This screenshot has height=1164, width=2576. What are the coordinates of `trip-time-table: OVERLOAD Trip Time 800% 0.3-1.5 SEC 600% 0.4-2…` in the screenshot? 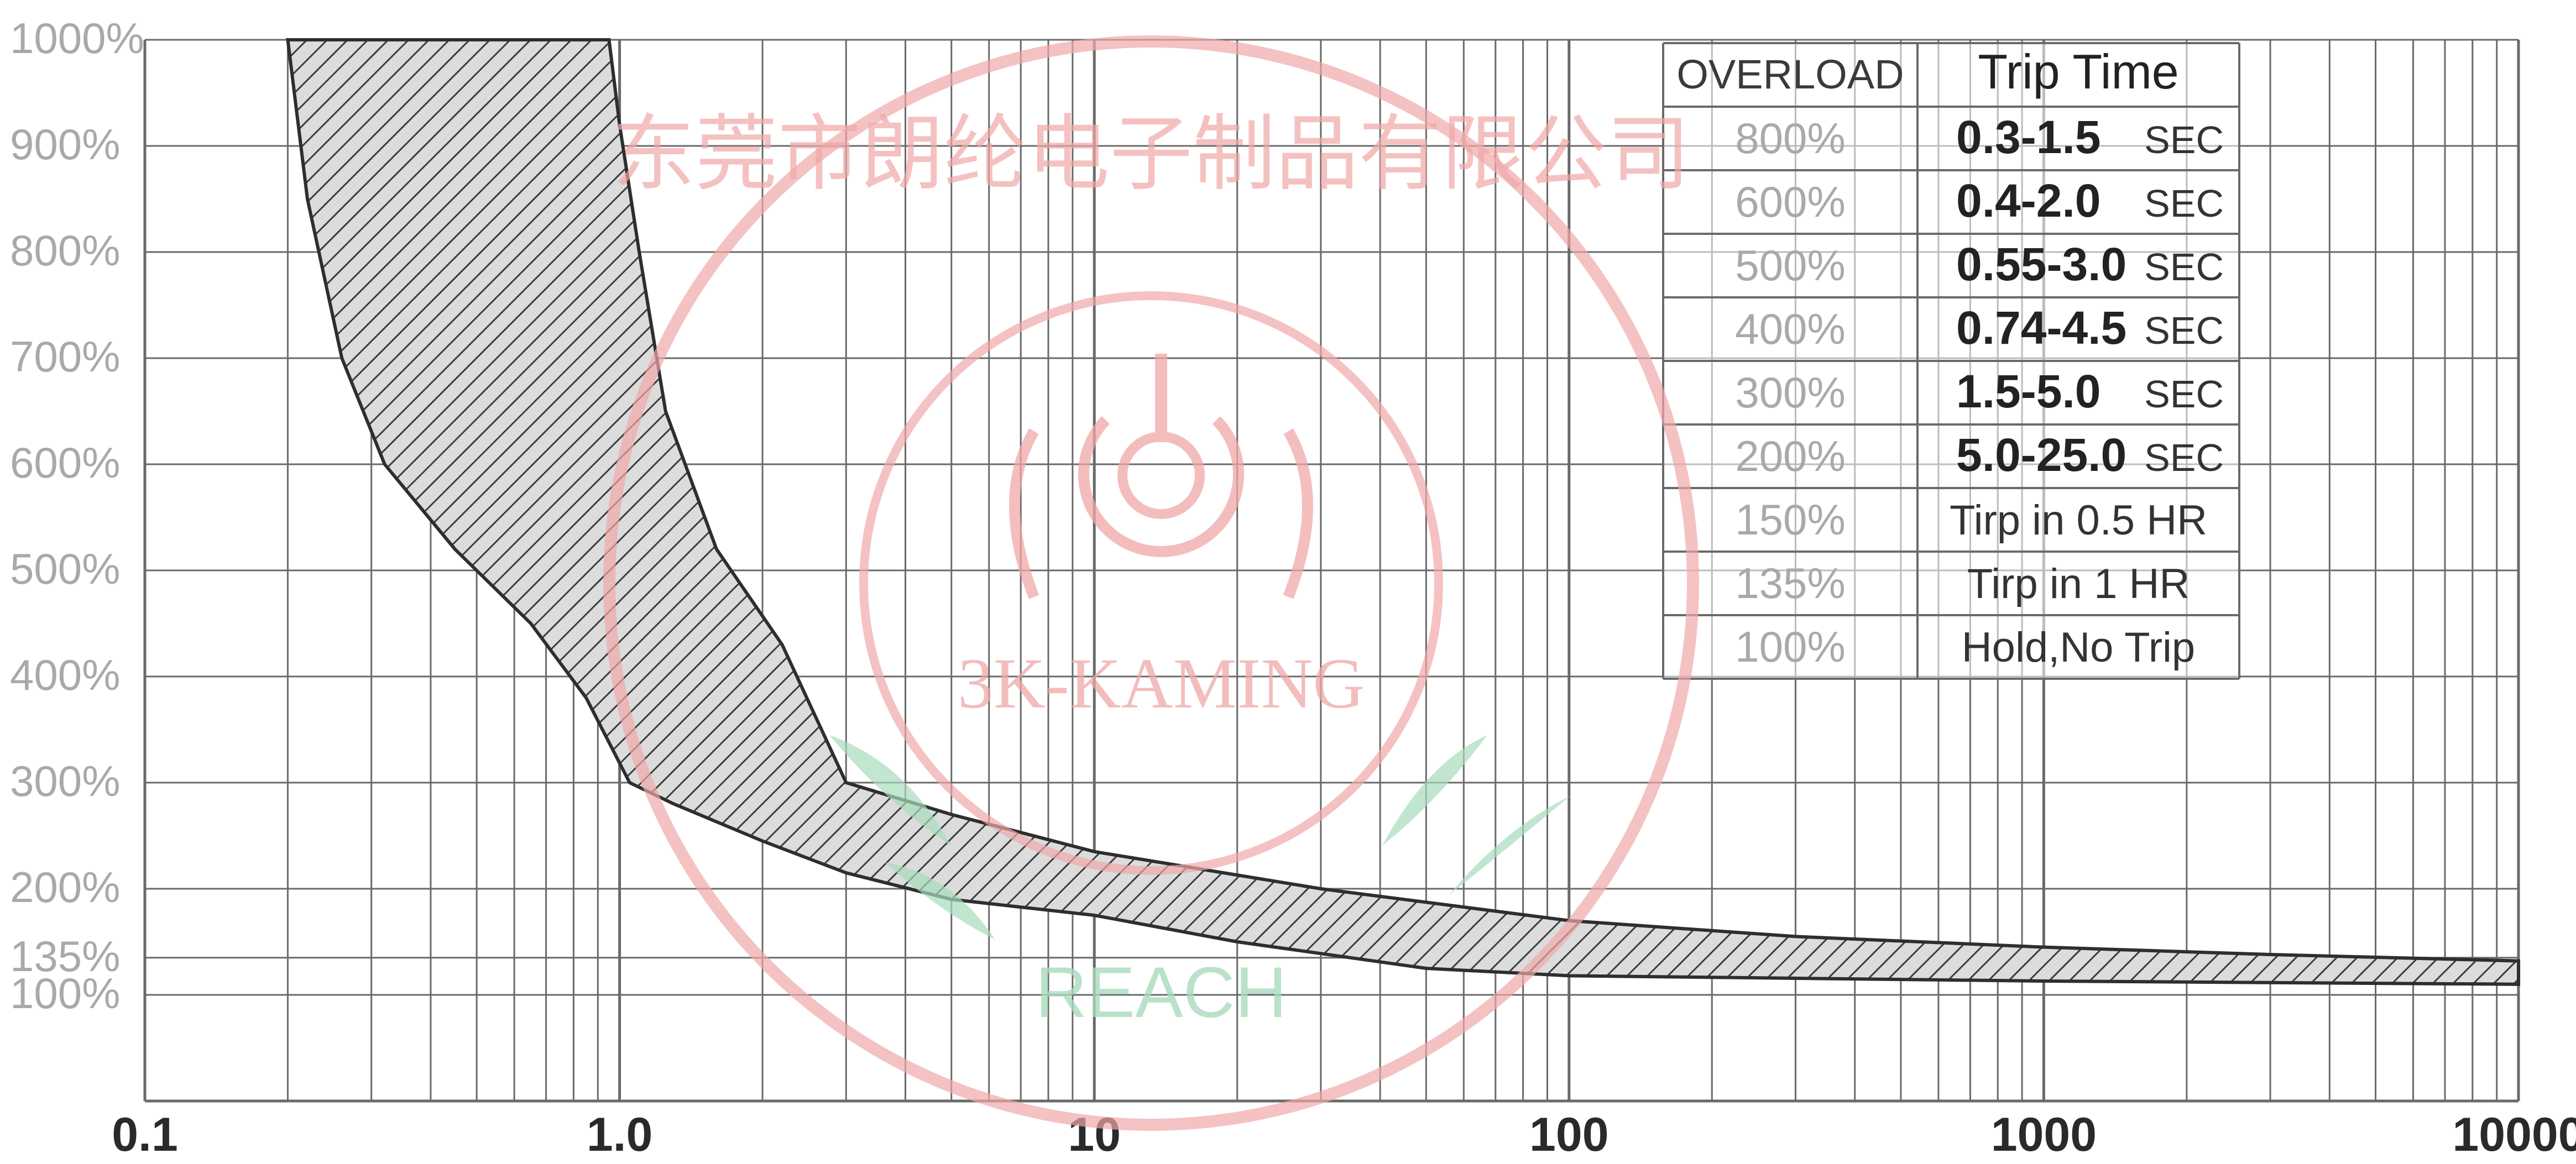 It's located at (1951, 361).